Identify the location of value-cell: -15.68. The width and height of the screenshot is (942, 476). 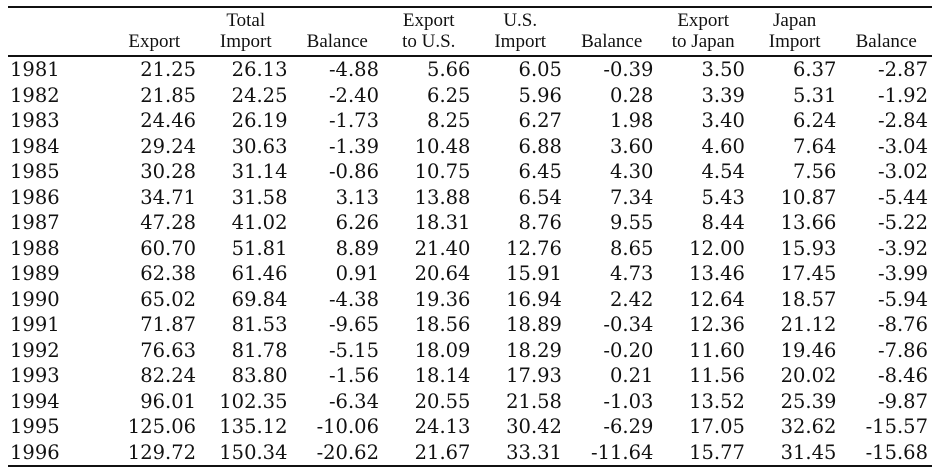
(886, 453).